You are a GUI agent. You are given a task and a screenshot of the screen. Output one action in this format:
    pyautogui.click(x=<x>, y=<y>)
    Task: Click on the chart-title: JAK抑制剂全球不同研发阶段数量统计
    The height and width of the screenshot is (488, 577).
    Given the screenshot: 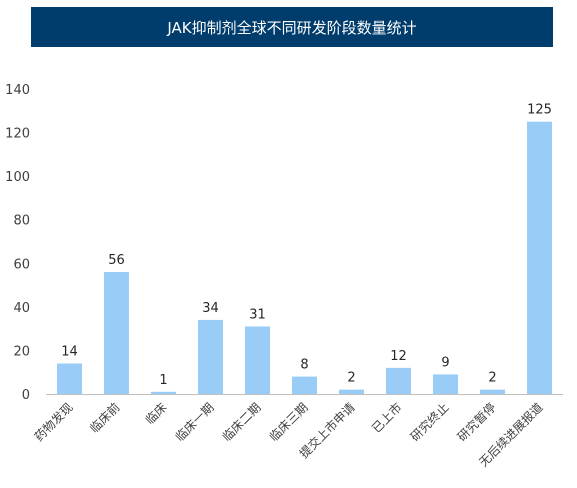 What is the action you would take?
    pyautogui.click(x=292, y=27)
    